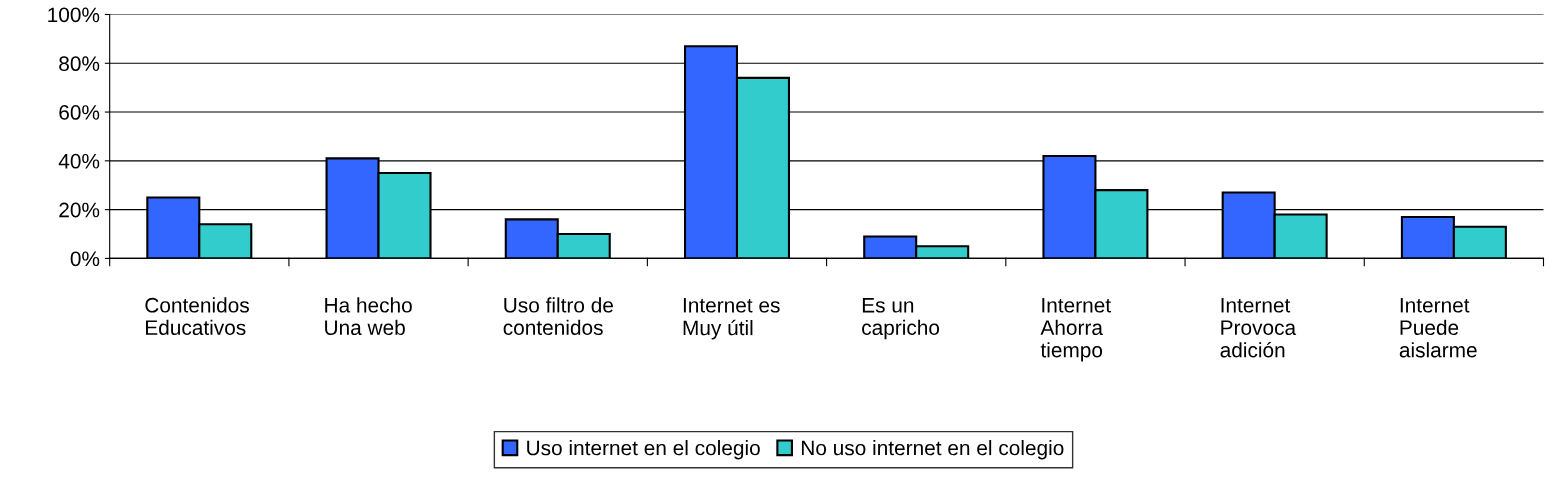  I want to click on legend-label: Uso internet en el colegio, so click(643, 450).